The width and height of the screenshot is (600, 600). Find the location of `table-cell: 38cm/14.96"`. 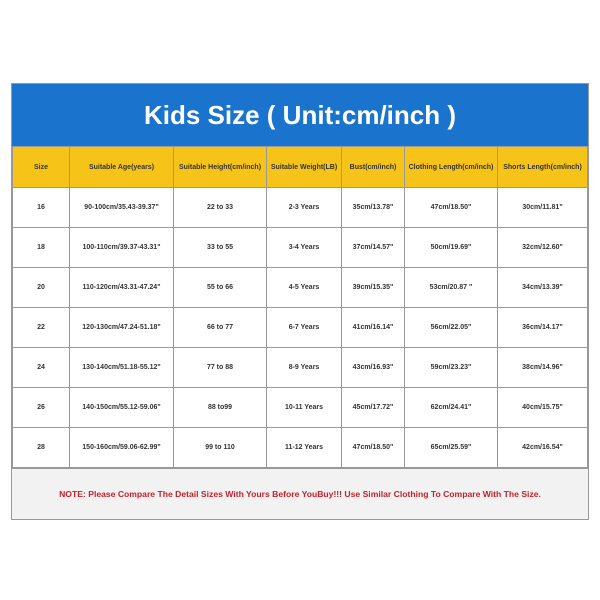

table-cell: 38cm/14.96" is located at coordinates (542, 367).